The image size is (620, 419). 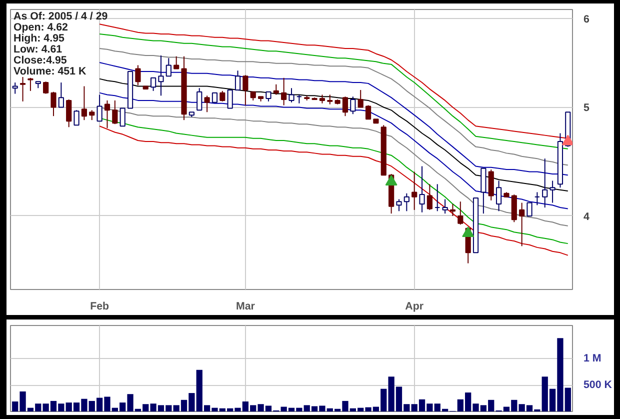 I want to click on annotation: Low: 4.61, so click(x=38, y=50).